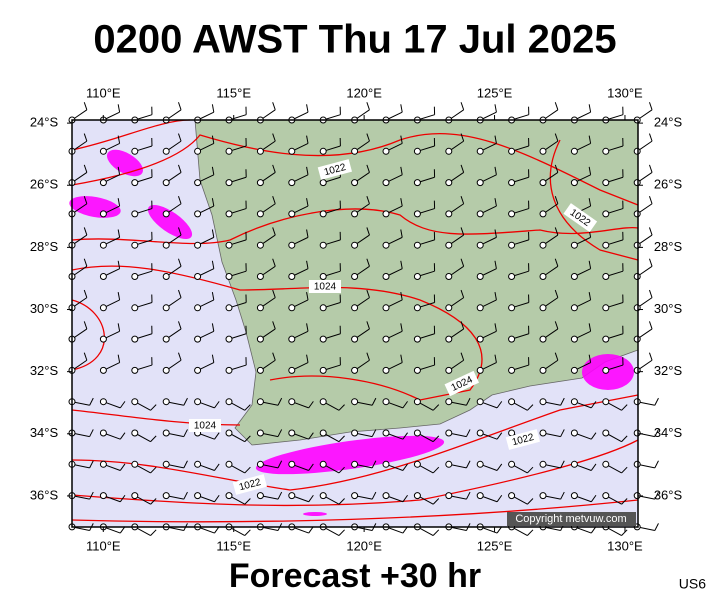 This screenshot has height=600, width=711. Describe the element at coordinates (325, 287) in the screenshot. I see `isobar-label: 1024` at that location.